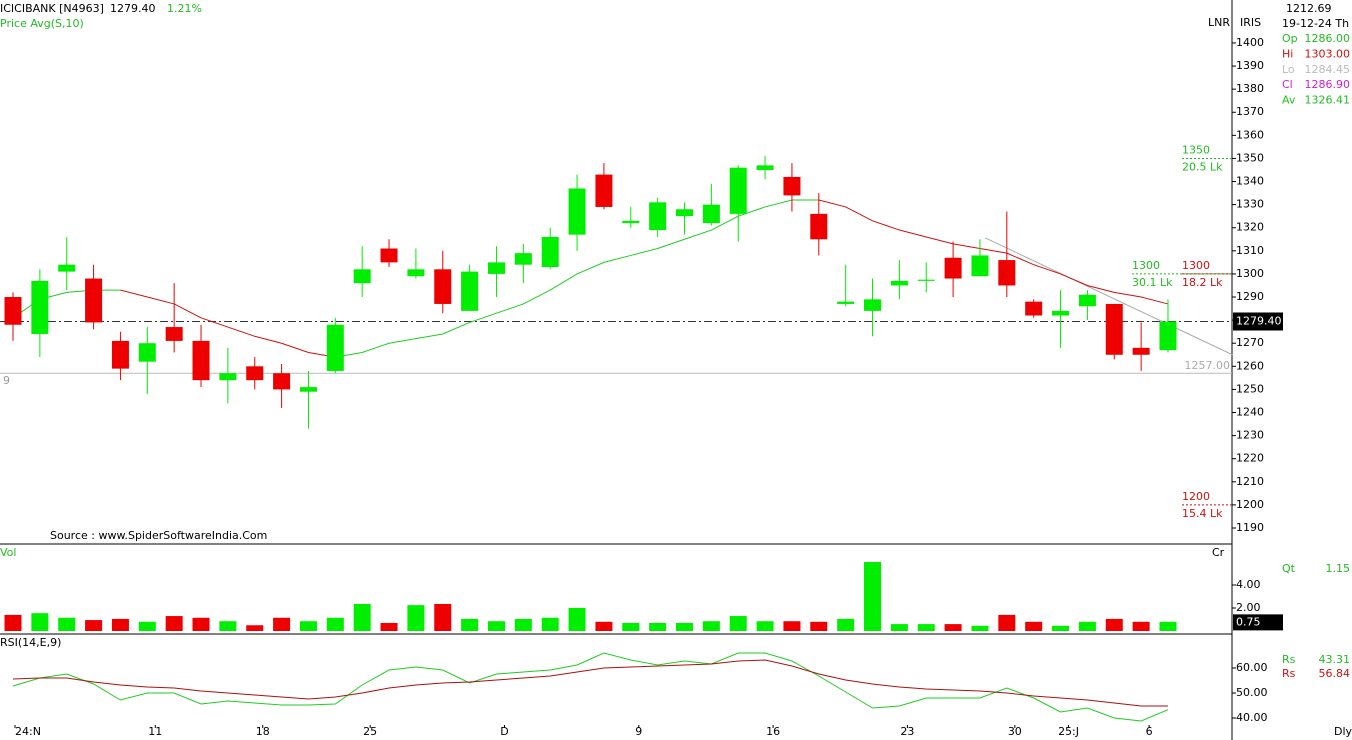 This screenshot has height=740, width=1352. I want to click on last-price-label: 1279.40, so click(1259, 321).